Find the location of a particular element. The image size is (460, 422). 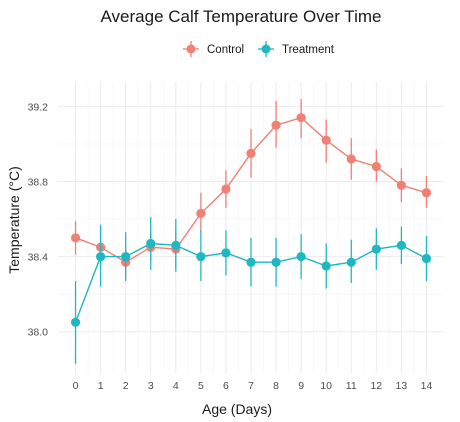

x-tick-label: 7 is located at coordinates (251, 386).